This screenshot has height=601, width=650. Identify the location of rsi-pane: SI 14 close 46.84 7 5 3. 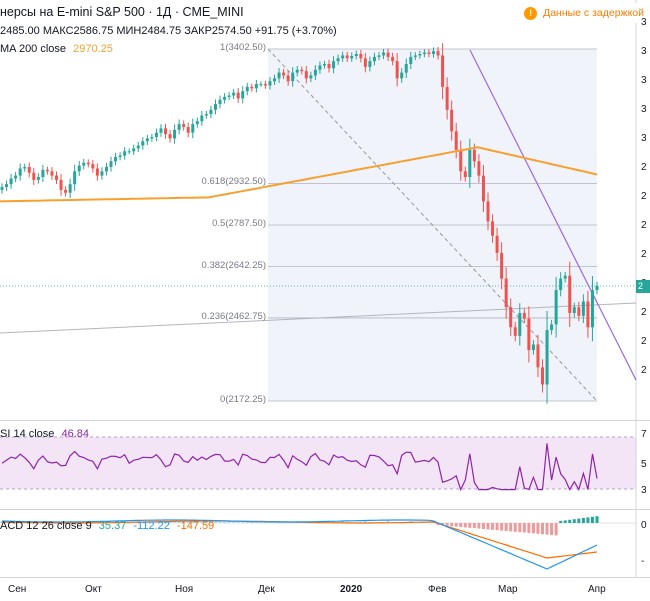
(325, 464).